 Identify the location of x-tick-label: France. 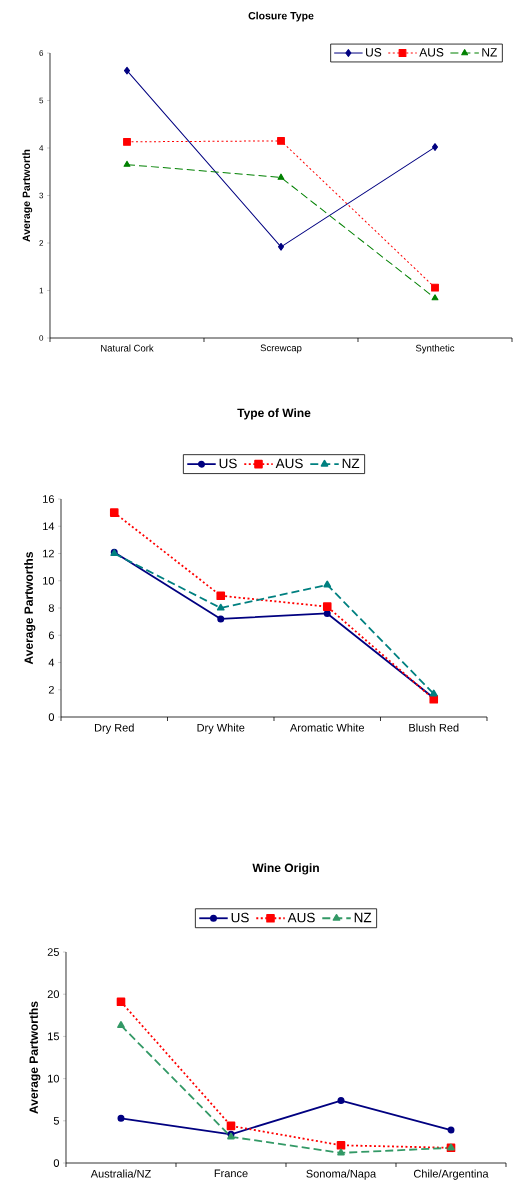
(231, 1173).